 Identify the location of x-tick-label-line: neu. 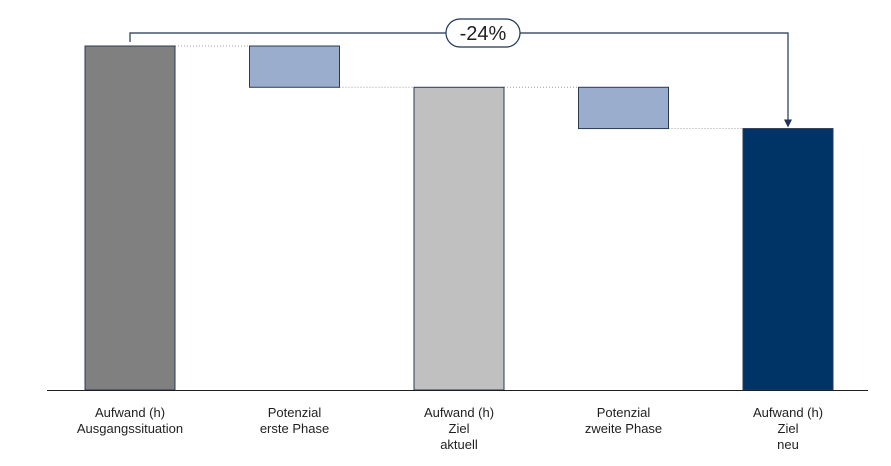
(788, 444).